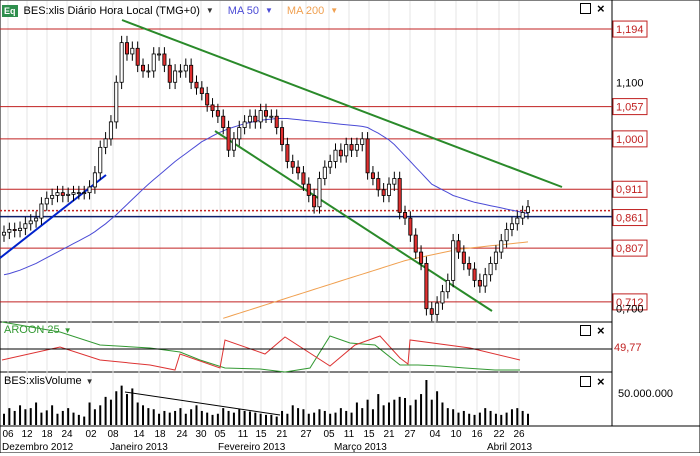 This screenshot has height=456, width=700. What do you see at coordinates (306, 347) in the screenshot?
I see `aroon-lines` at bounding box center [306, 347].